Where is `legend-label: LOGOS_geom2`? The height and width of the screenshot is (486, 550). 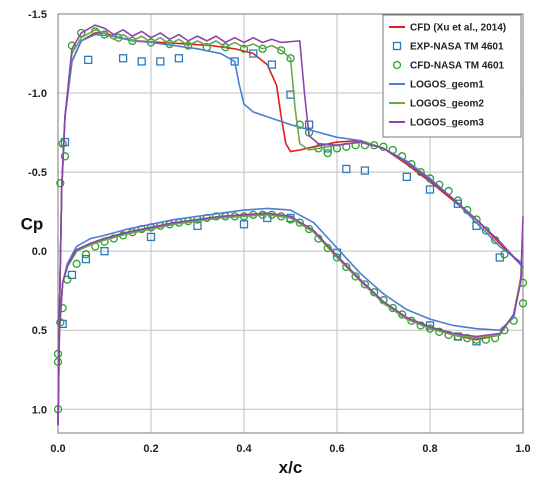
legend-label: LOGOS_geom2 is located at coordinates (447, 104).